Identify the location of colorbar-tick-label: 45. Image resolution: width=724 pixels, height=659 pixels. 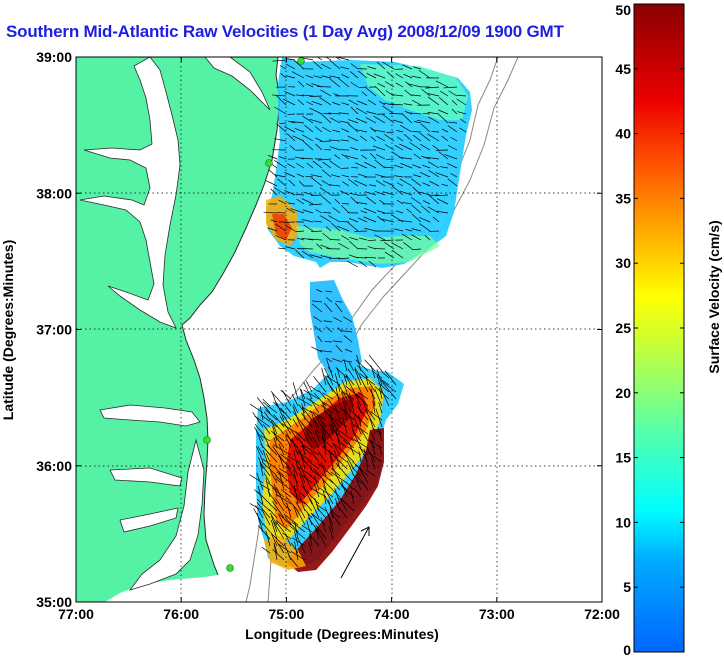
(623, 69).